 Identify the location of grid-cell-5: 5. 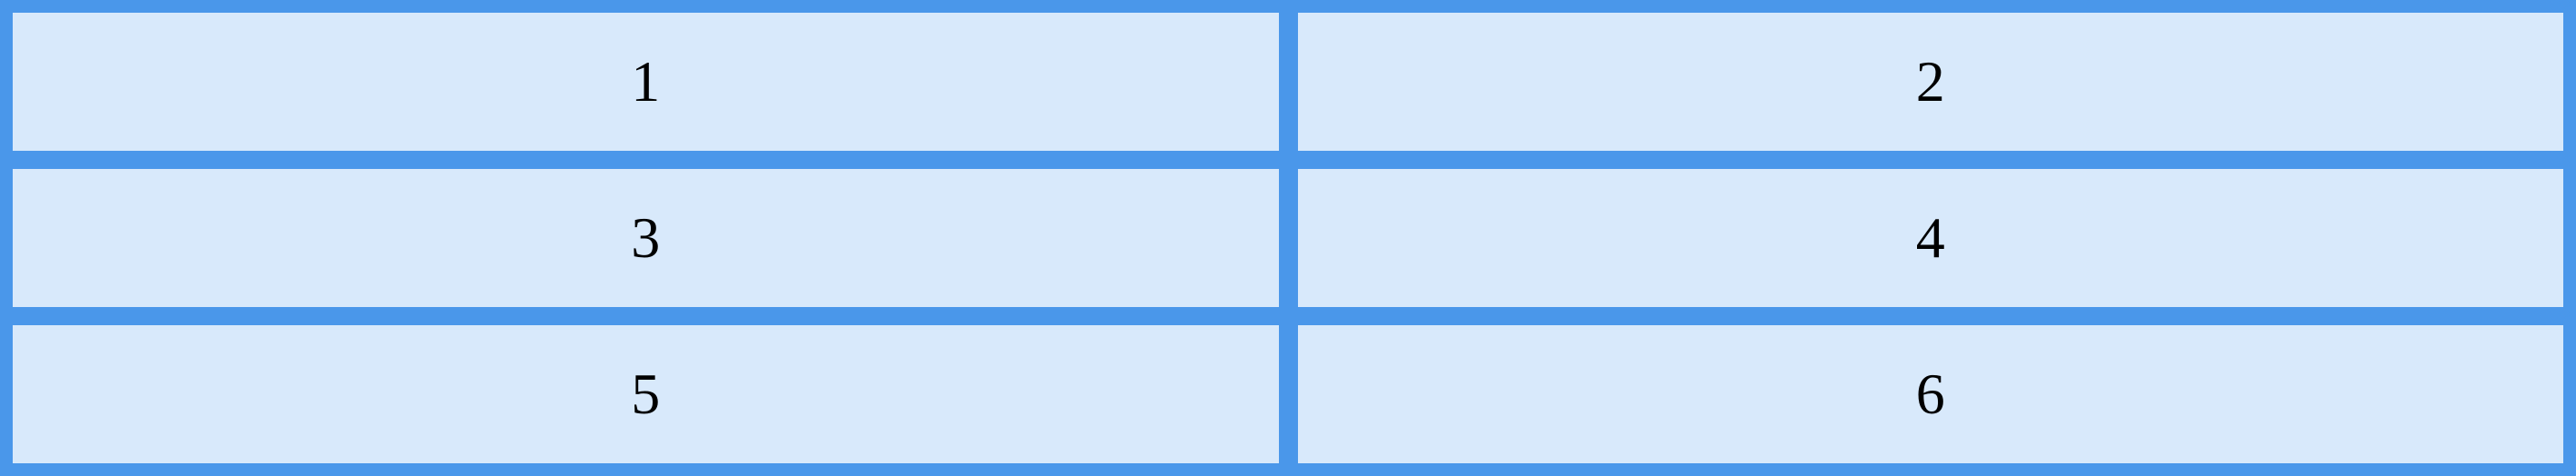
(646, 394).